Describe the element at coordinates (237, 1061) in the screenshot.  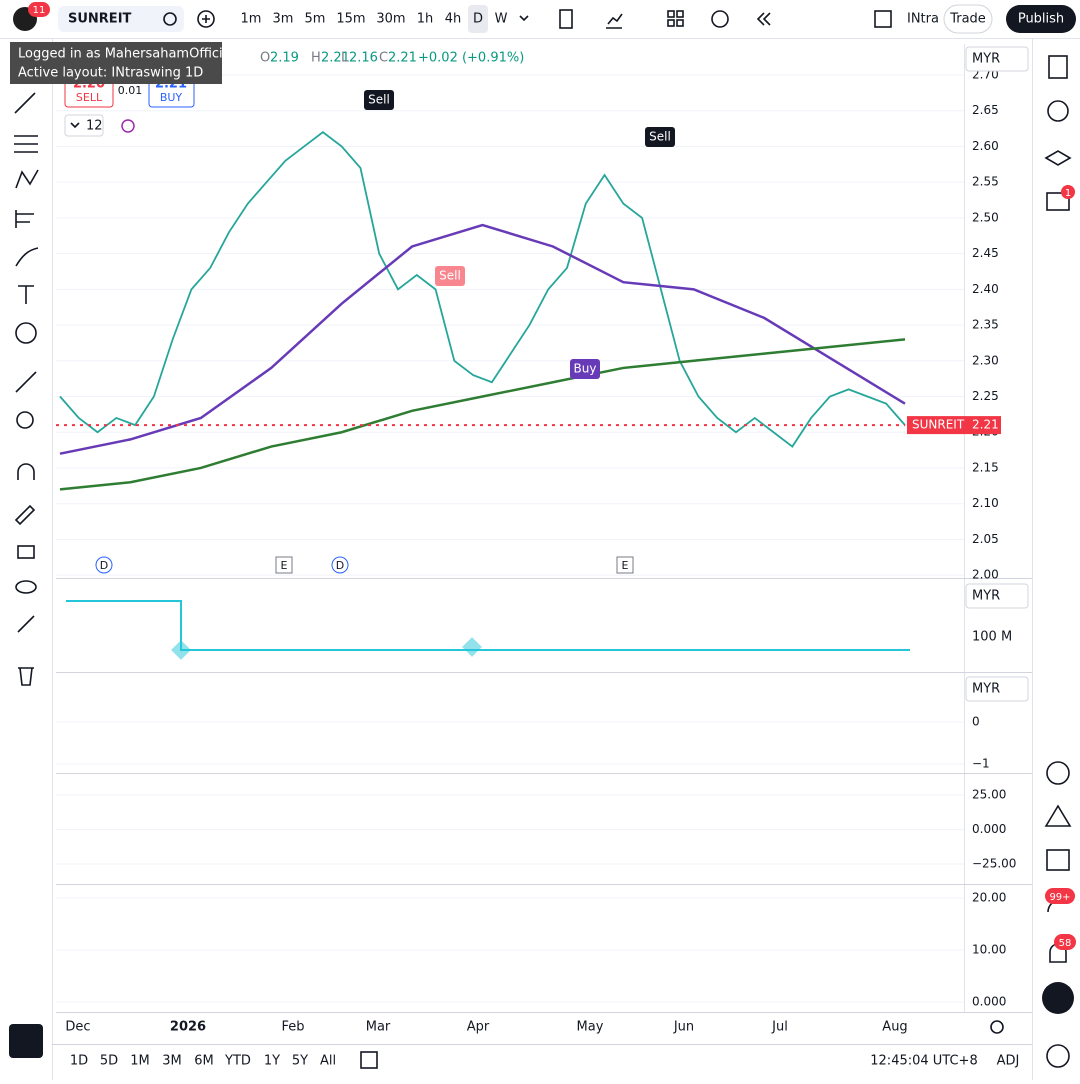
I see `range-button: YTD` at that location.